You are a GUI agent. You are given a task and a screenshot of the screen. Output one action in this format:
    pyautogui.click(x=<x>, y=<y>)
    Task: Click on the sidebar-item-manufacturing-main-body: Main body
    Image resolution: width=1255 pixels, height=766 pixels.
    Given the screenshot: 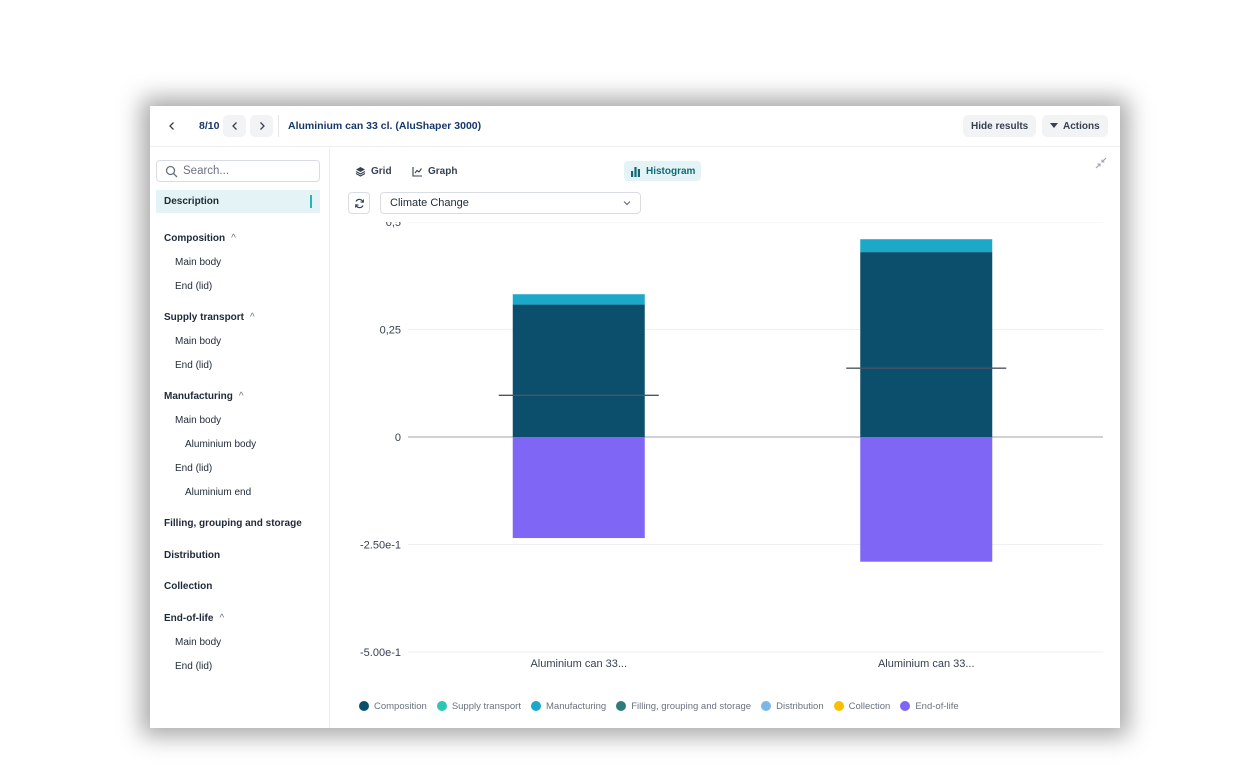 What is the action you would take?
    pyautogui.click(x=198, y=420)
    